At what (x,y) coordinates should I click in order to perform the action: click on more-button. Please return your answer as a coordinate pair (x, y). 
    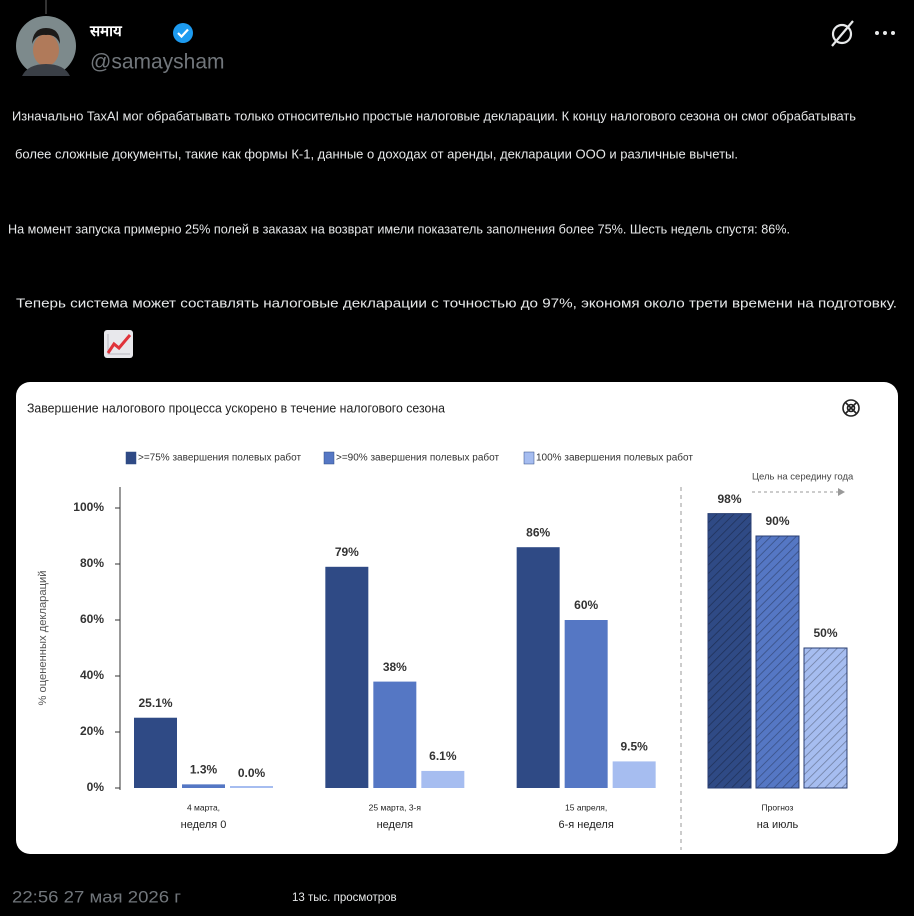
    Looking at the image, I should click on (885, 33).